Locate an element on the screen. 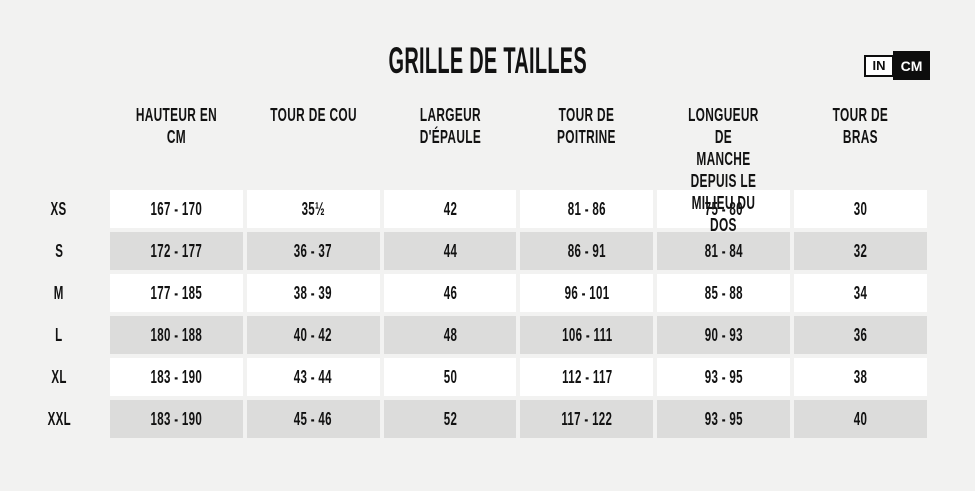 The width and height of the screenshot is (975, 491). row-label-xl: XL is located at coordinates (59, 376).